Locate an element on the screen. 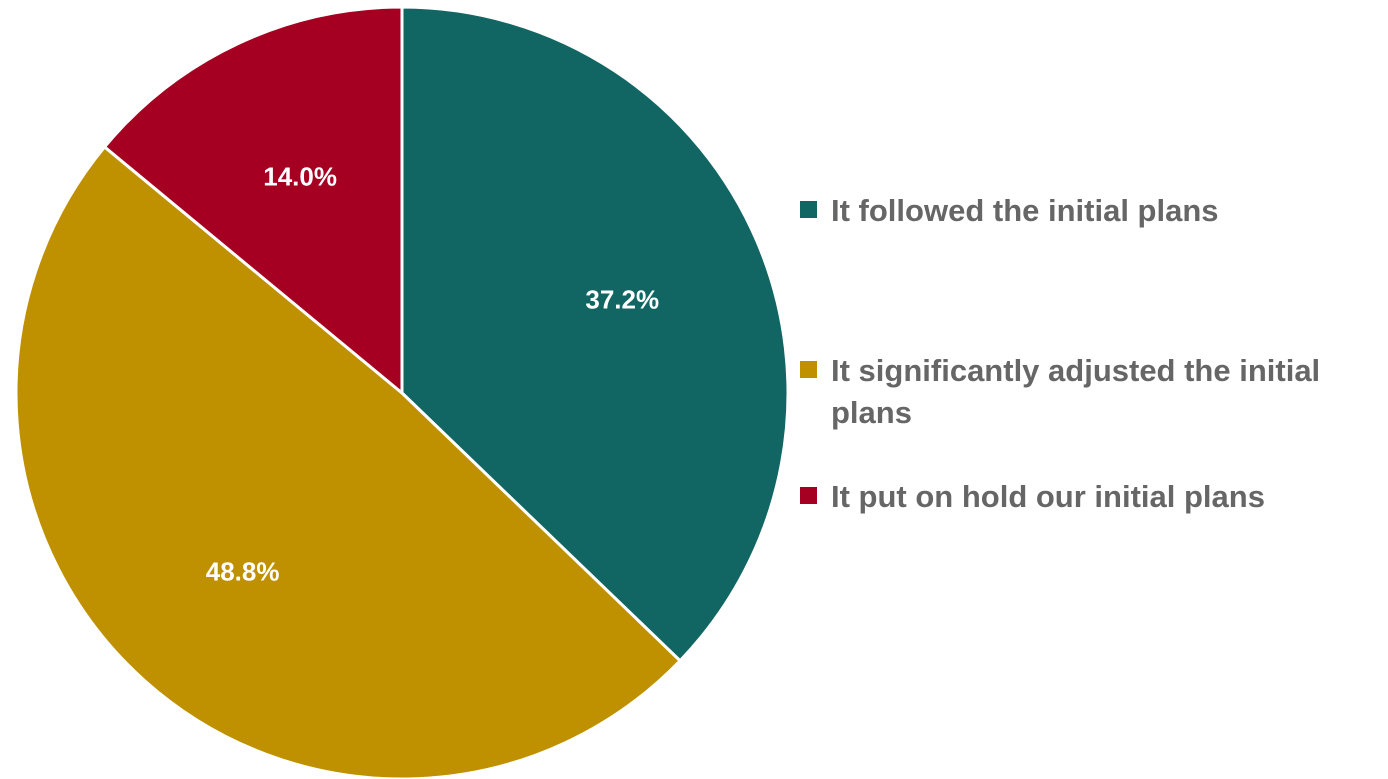 Image resolution: width=1388 pixels, height=779 pixels. legend-label-on-hold: It put on hold our initial plans is located at coordinates (1048, 496).